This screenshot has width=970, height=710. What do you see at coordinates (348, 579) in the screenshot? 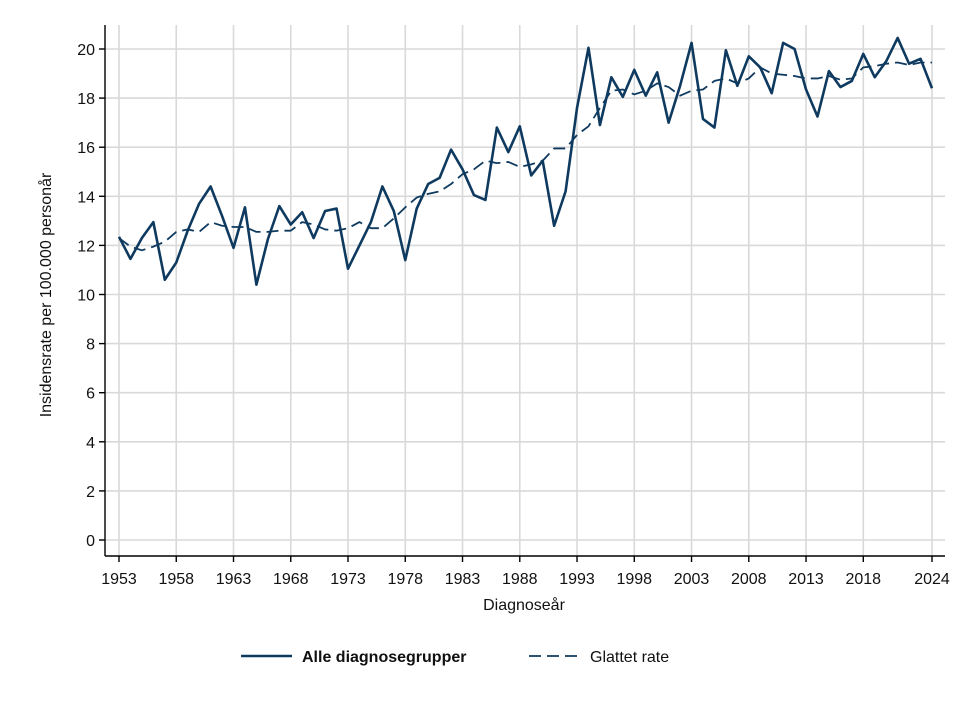
I see `x-tick-label: 1973` at bounding box center [348, 579].